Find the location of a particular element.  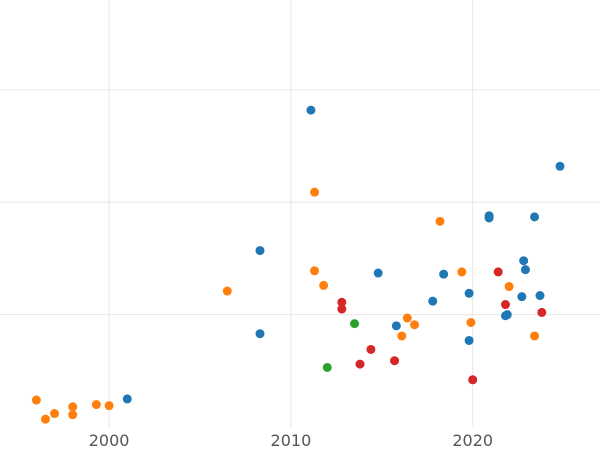

x-axis: 2000 2010 2020 is located at coordinates (291, 440).